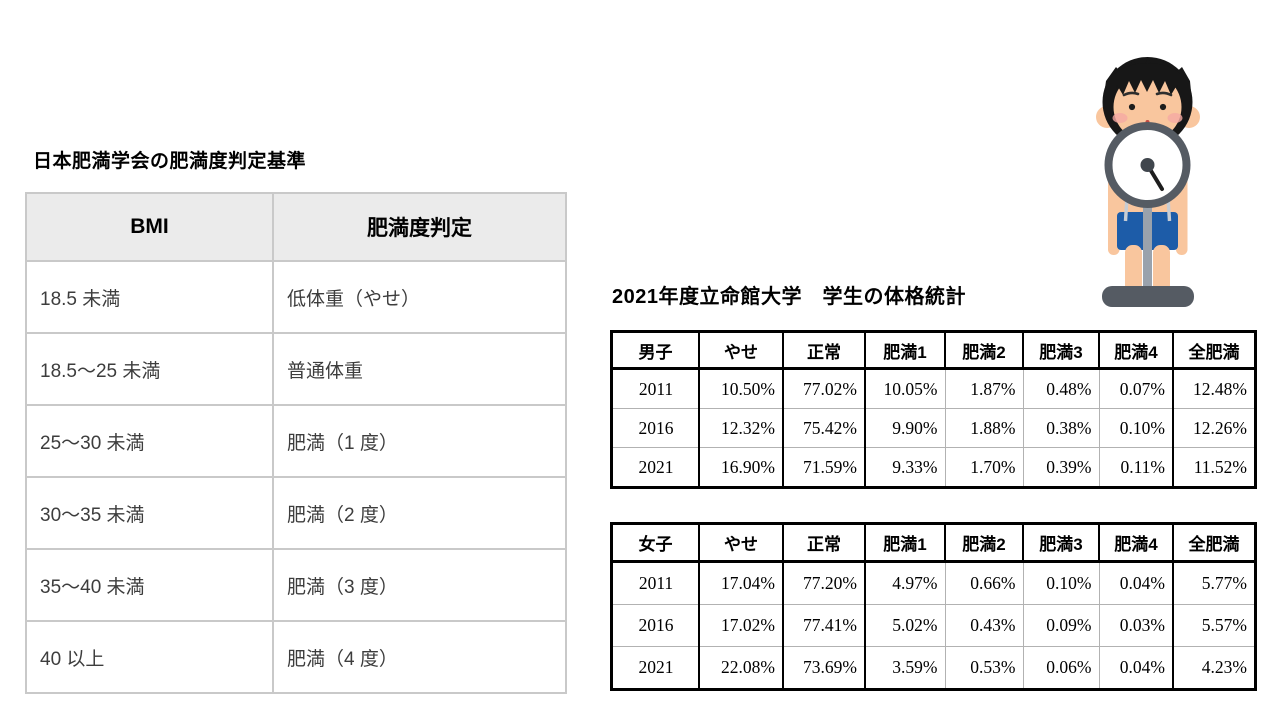  I want to click on bmi-range-cell: 18.5 未満, so click(149, 297).